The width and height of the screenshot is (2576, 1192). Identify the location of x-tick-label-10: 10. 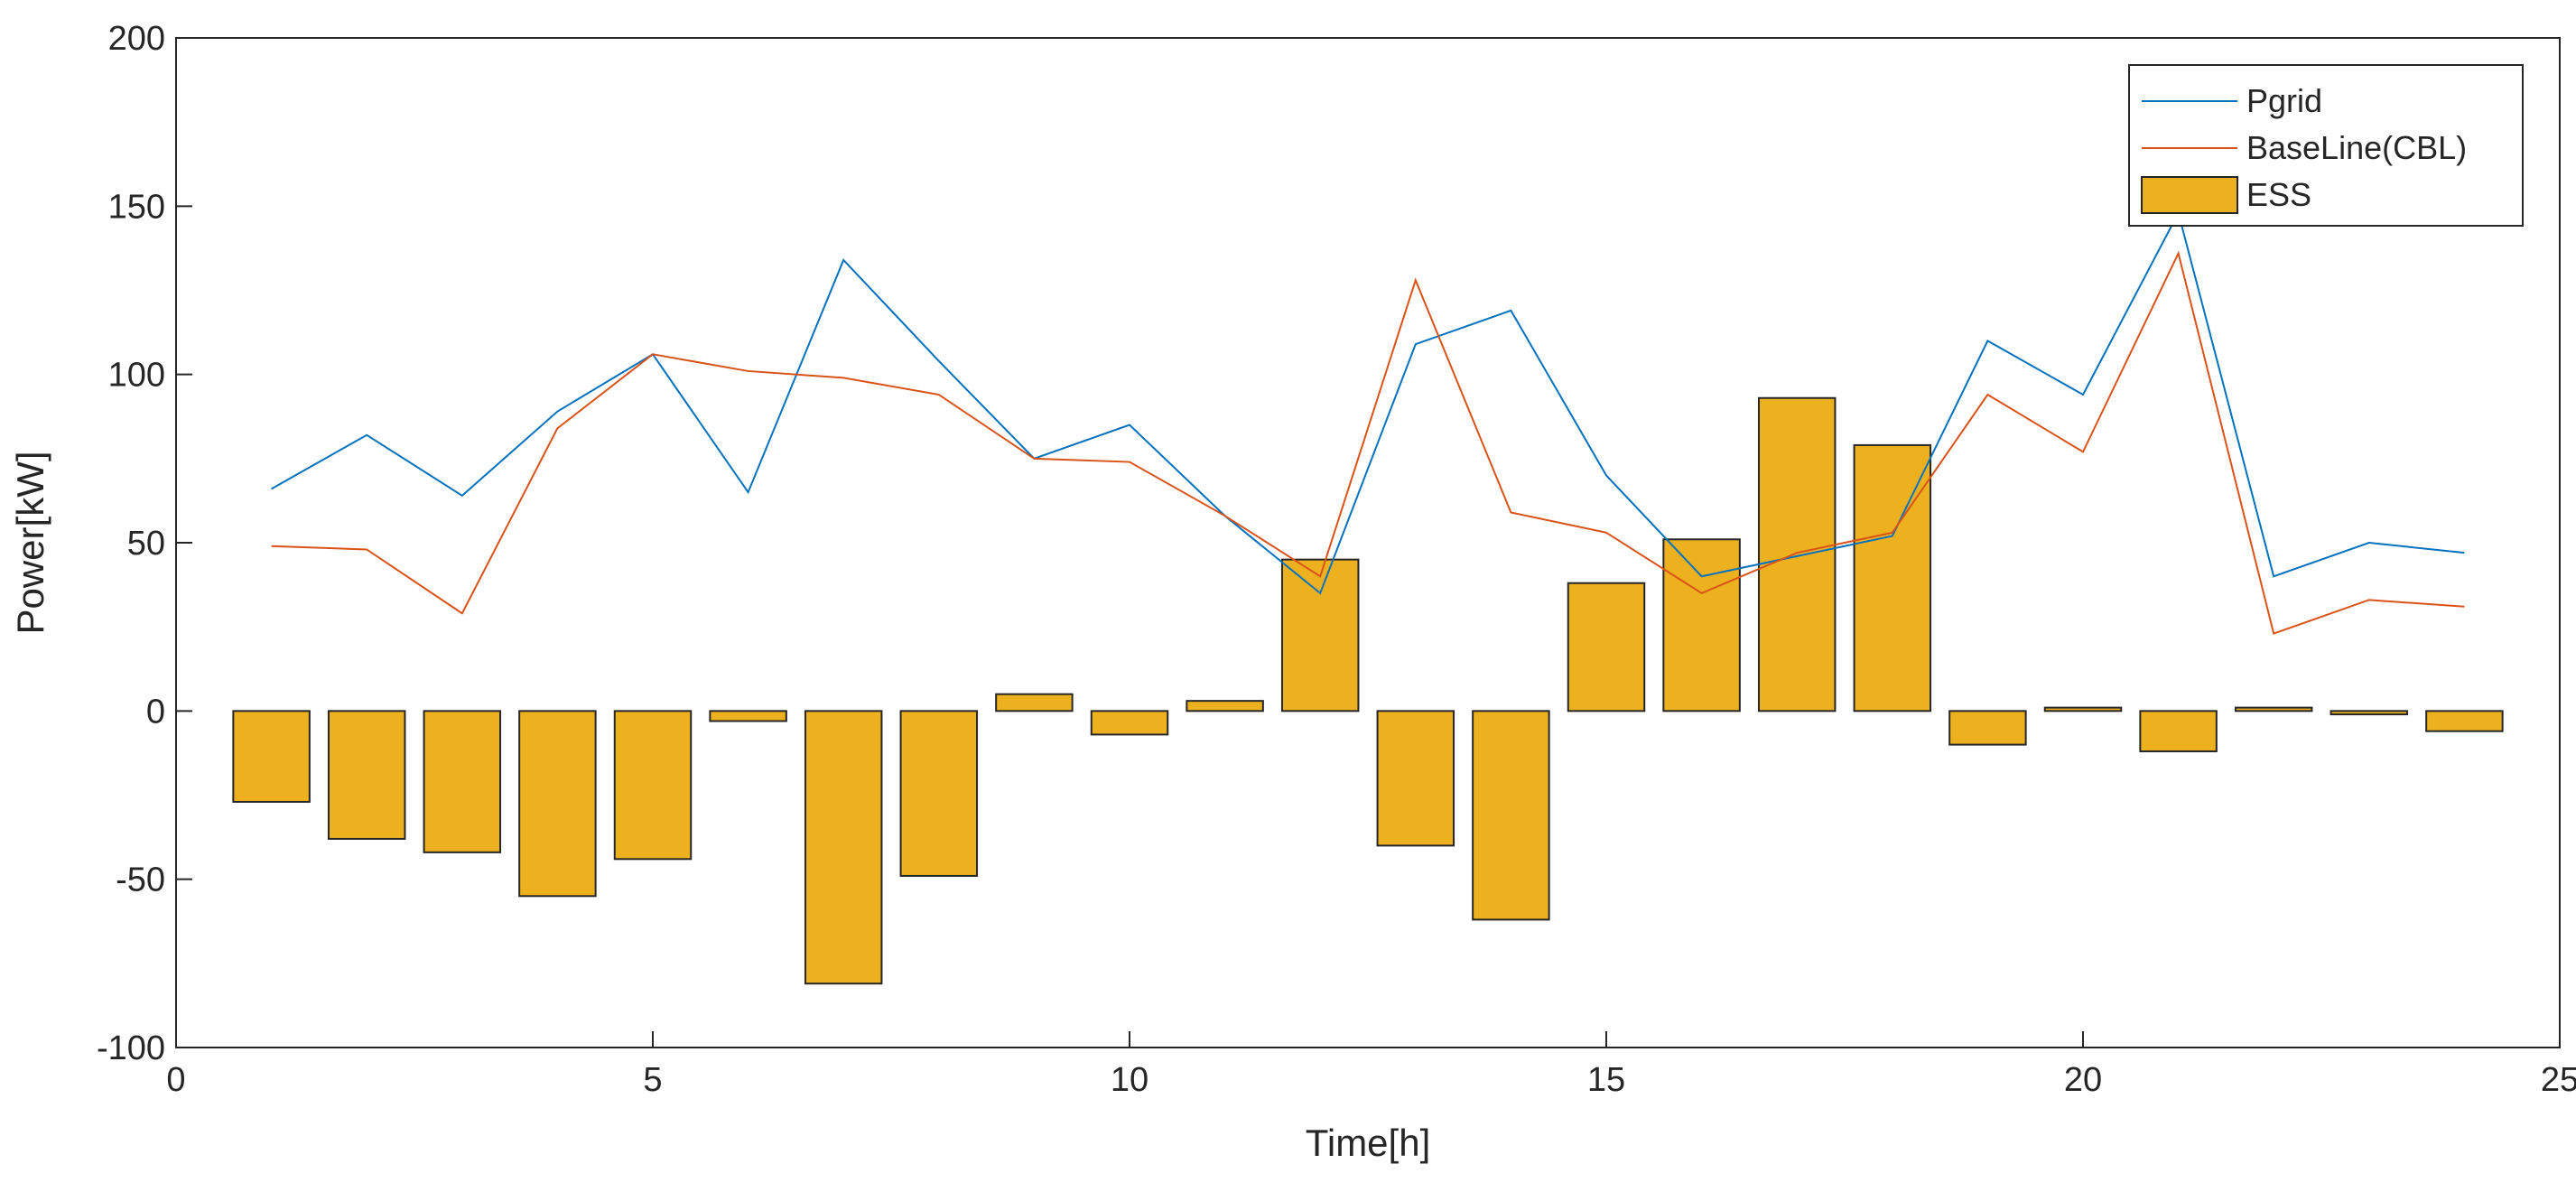
(1130, 1080).